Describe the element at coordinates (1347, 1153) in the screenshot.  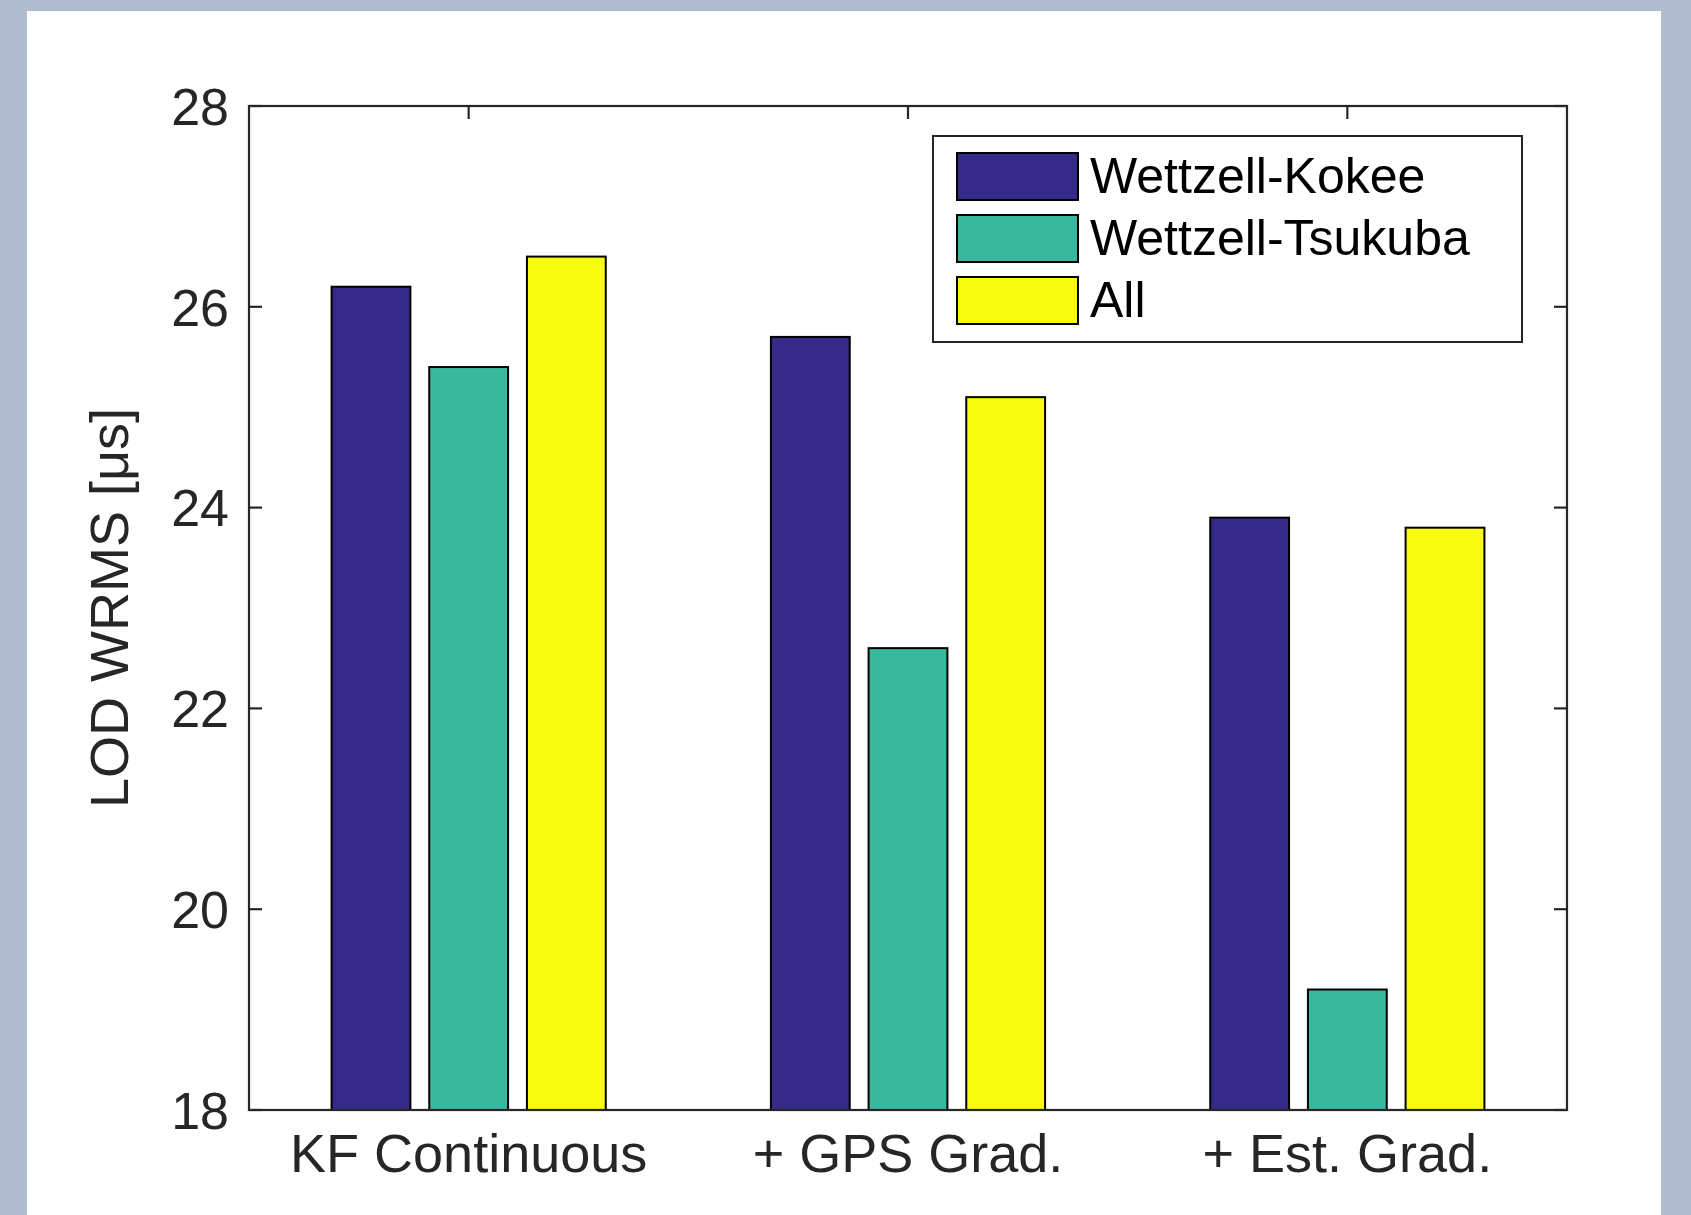
I see `x-tick-label: + Est. Grad.` at that location.